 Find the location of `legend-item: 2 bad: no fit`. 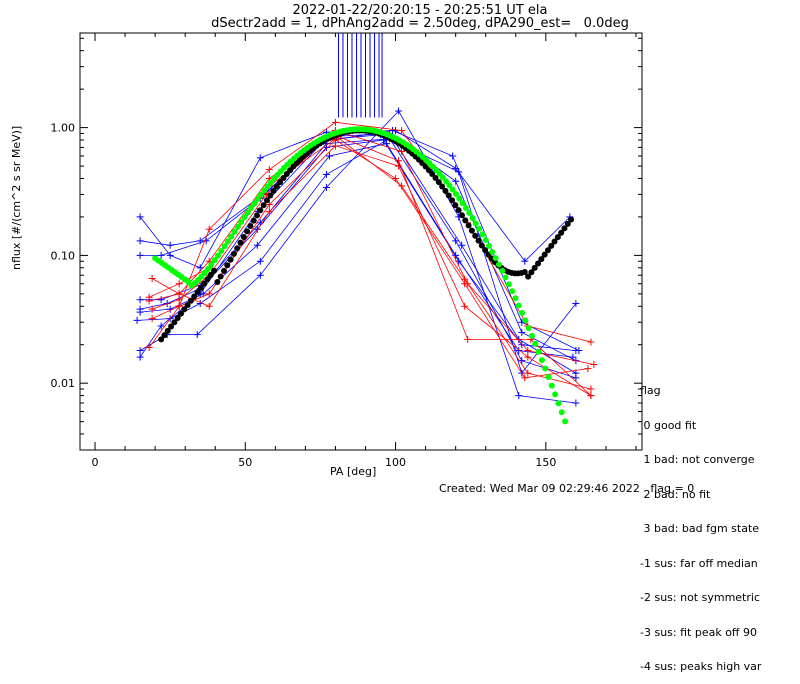

legend-item: 2 bad: no fit is located at coordinates (675, 494).